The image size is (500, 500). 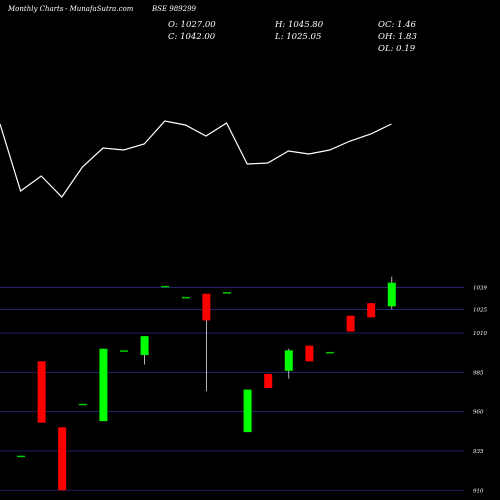 What do you see at coordinates (478, 452) in the screenshot?
I see `y-tick-label: 935` at bounding box center [478, 452].